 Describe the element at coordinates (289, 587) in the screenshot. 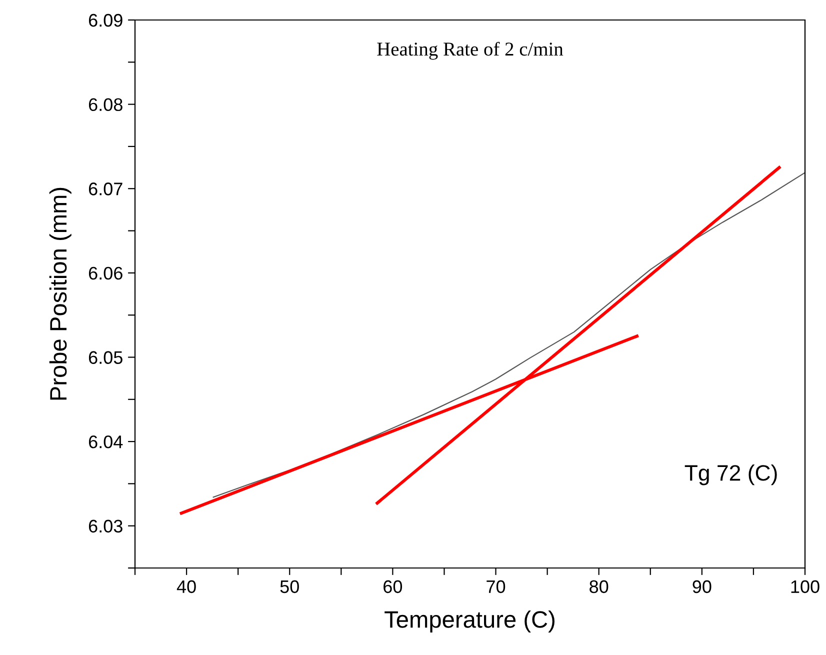

I see `x-tick-label: 50` at that location.